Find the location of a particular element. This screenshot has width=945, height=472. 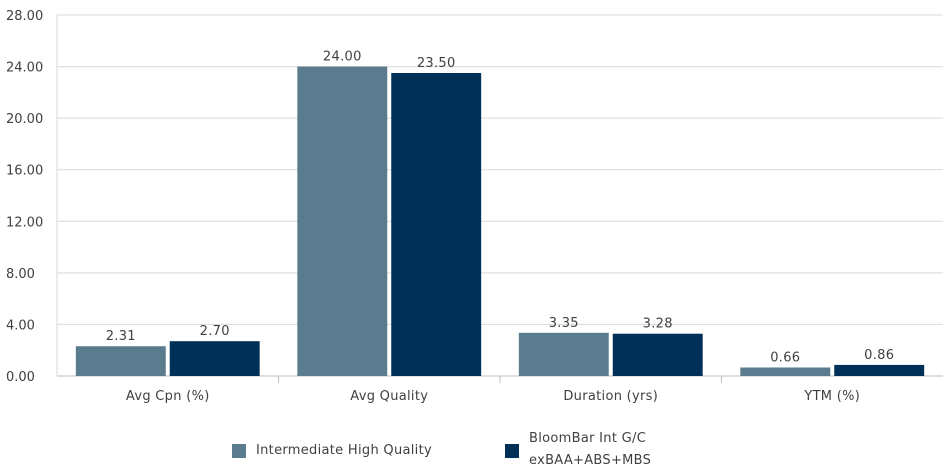

data-label: 2.31 is located at coordinates (121, 336).